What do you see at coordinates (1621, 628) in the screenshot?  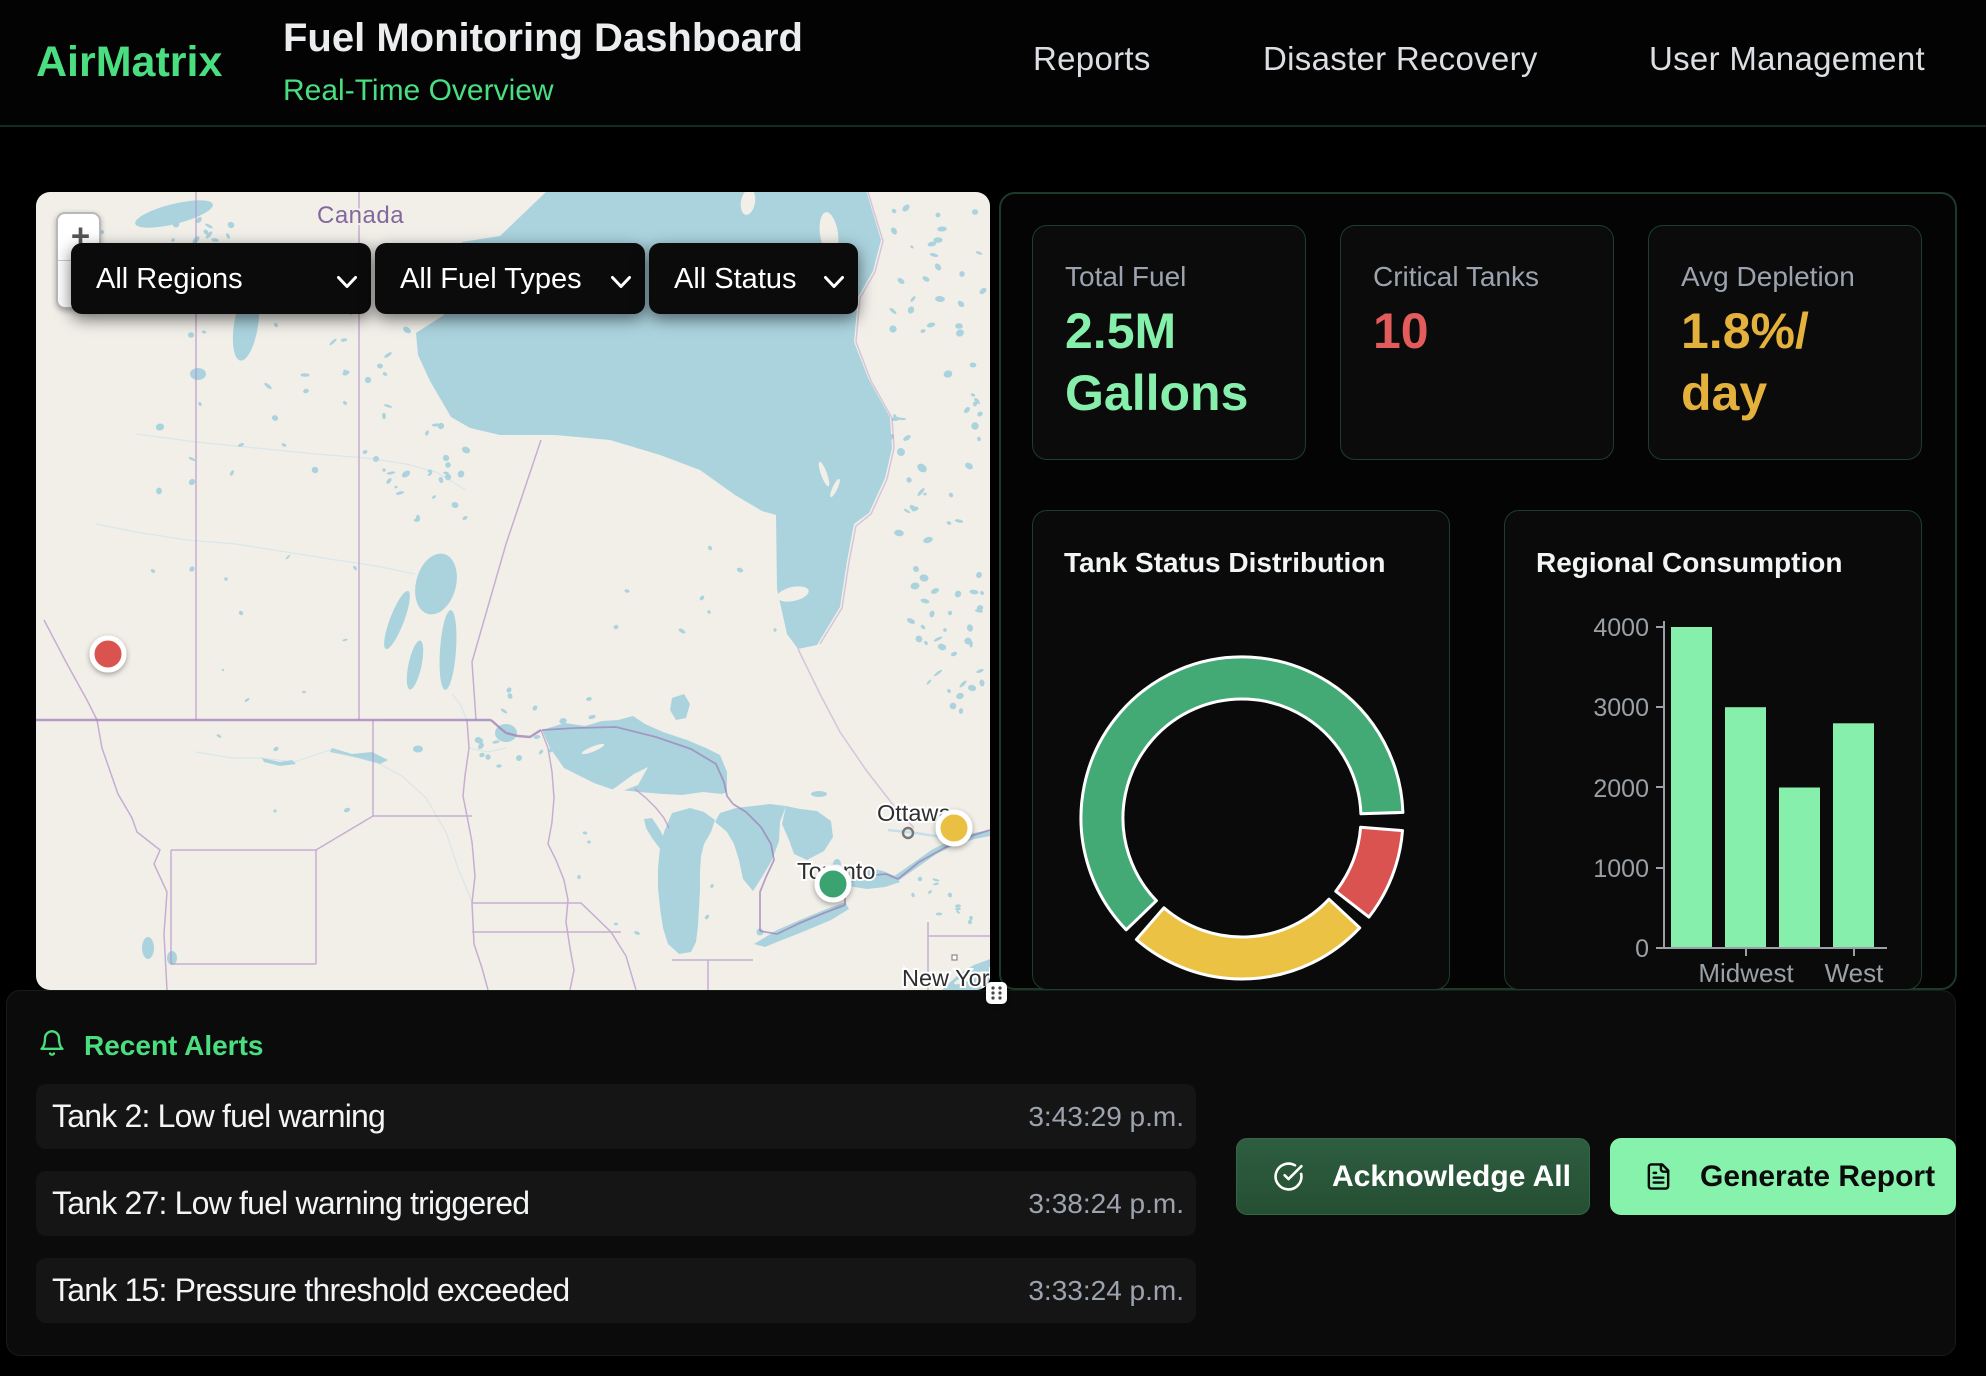 I see `svg-text: 4000` at bounding box center [1621, 628].